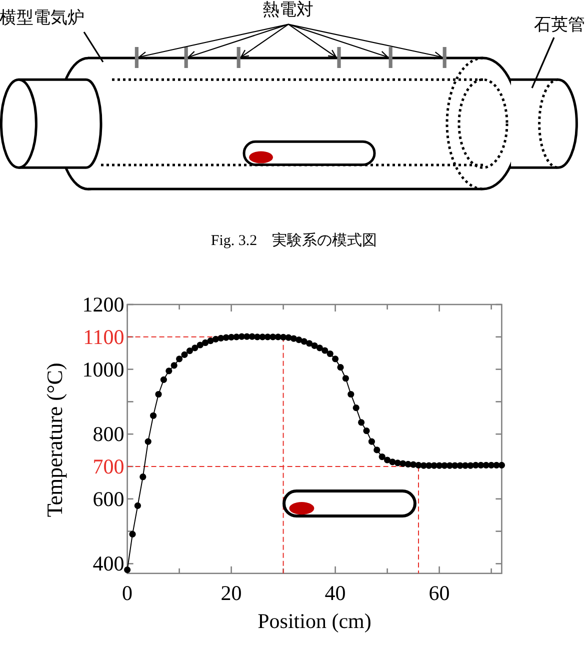 This screenshot has width=587, height=666. Describe the element at coordinates (108, 498) in the screenshot. I see `y-tick-label: 600` at that location.